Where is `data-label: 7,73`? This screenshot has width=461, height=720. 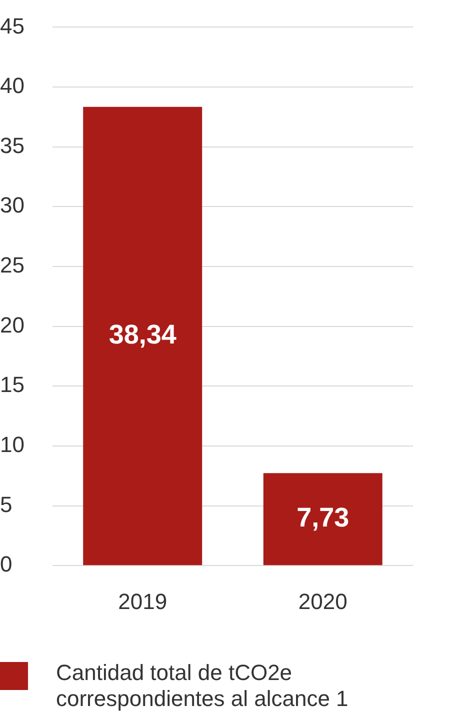 data-label: 7,73 is located at coordinates (323, 517).